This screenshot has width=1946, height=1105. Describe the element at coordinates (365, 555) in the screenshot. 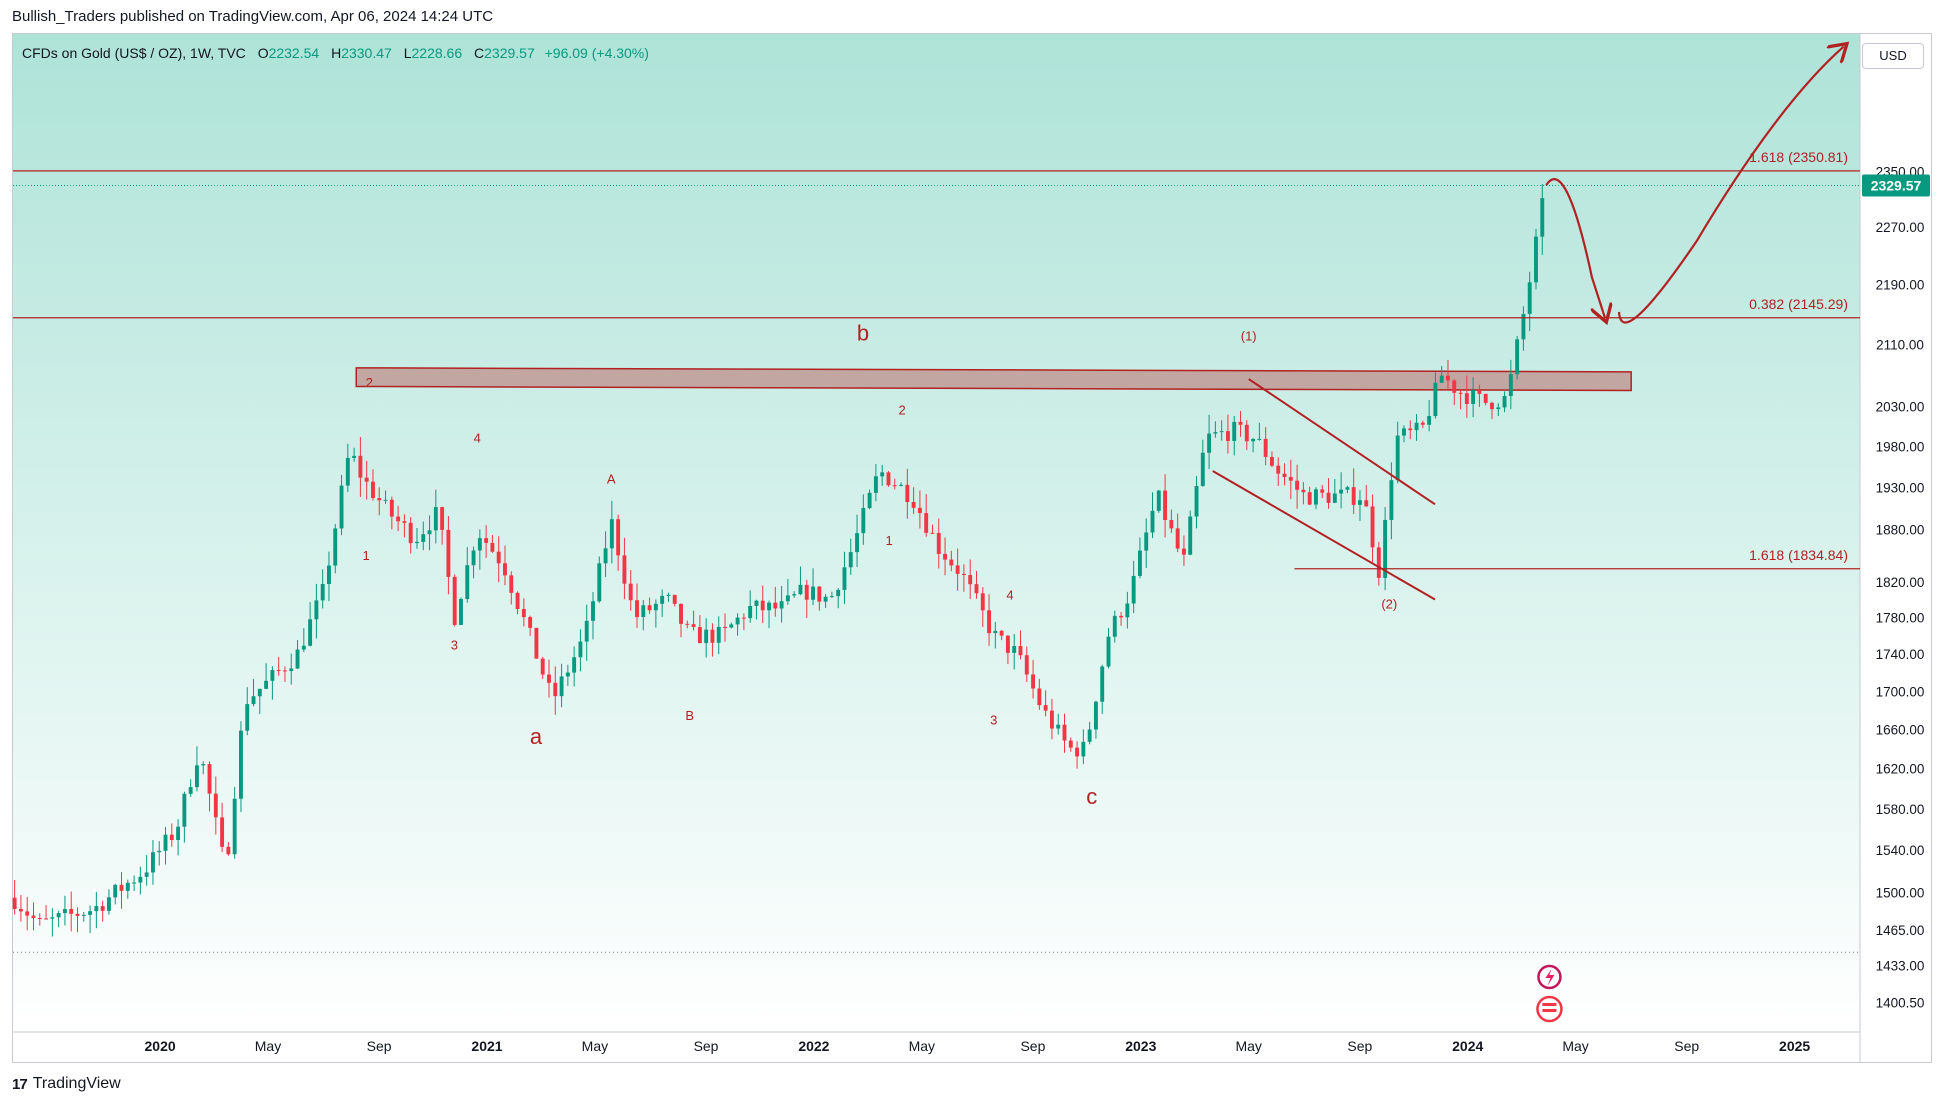

I see `wave-label: 1` at that location.